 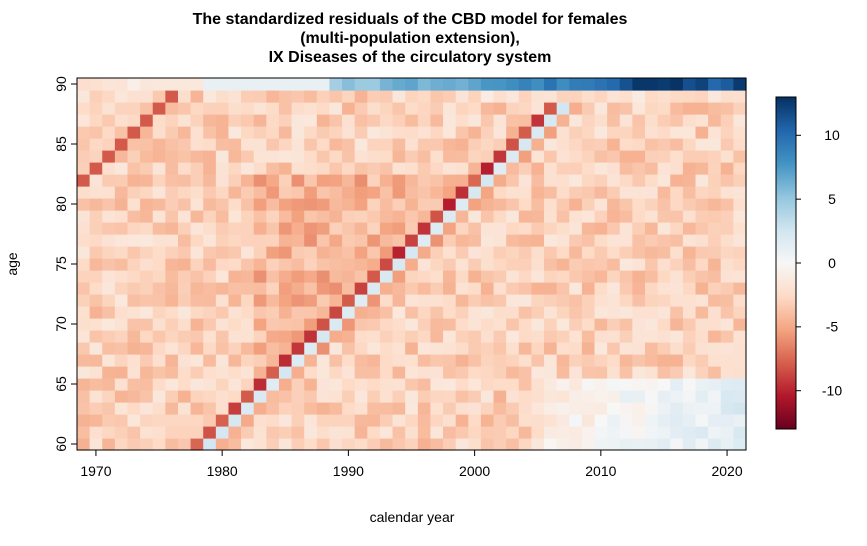 What do you see at coordinates (12, 264) in the screenshot?
I see `y-axis-label: age` at bounding box center [12, 264].